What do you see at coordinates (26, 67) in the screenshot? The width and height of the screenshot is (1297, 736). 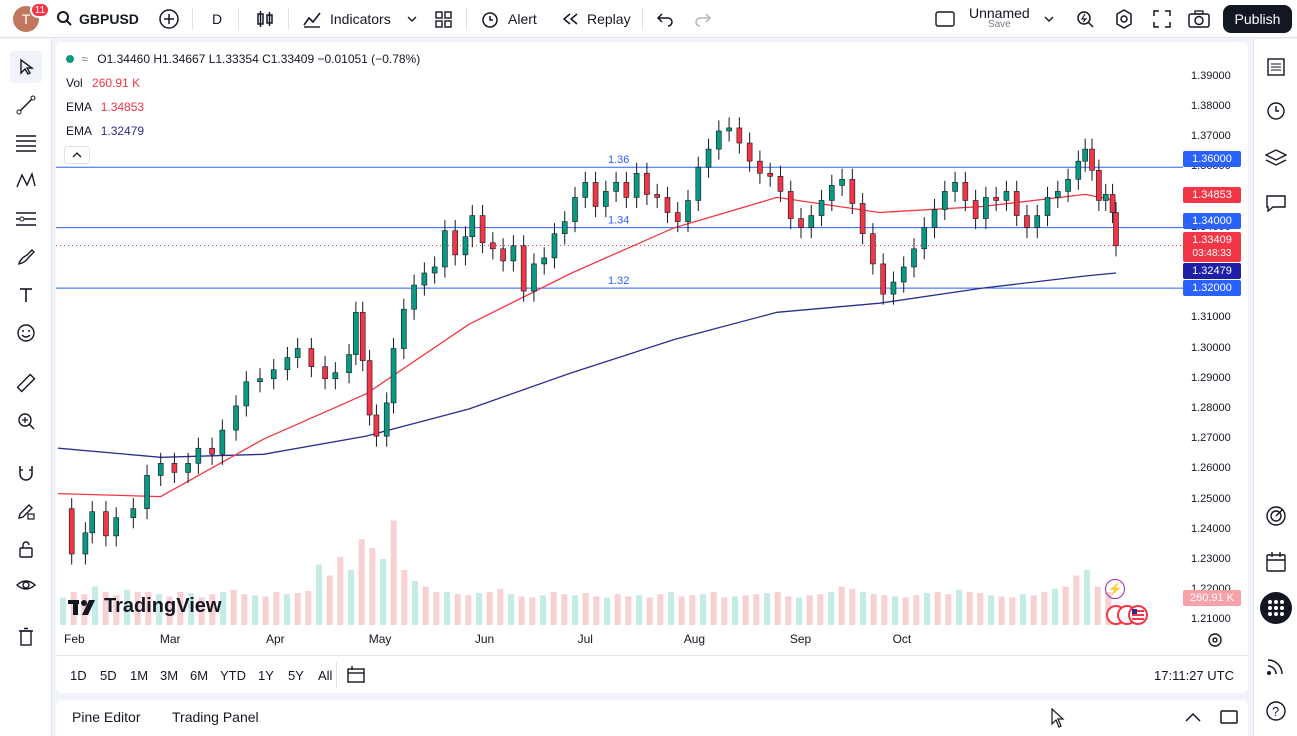 I see `cursor-tool` at bounding box center [26, 67].